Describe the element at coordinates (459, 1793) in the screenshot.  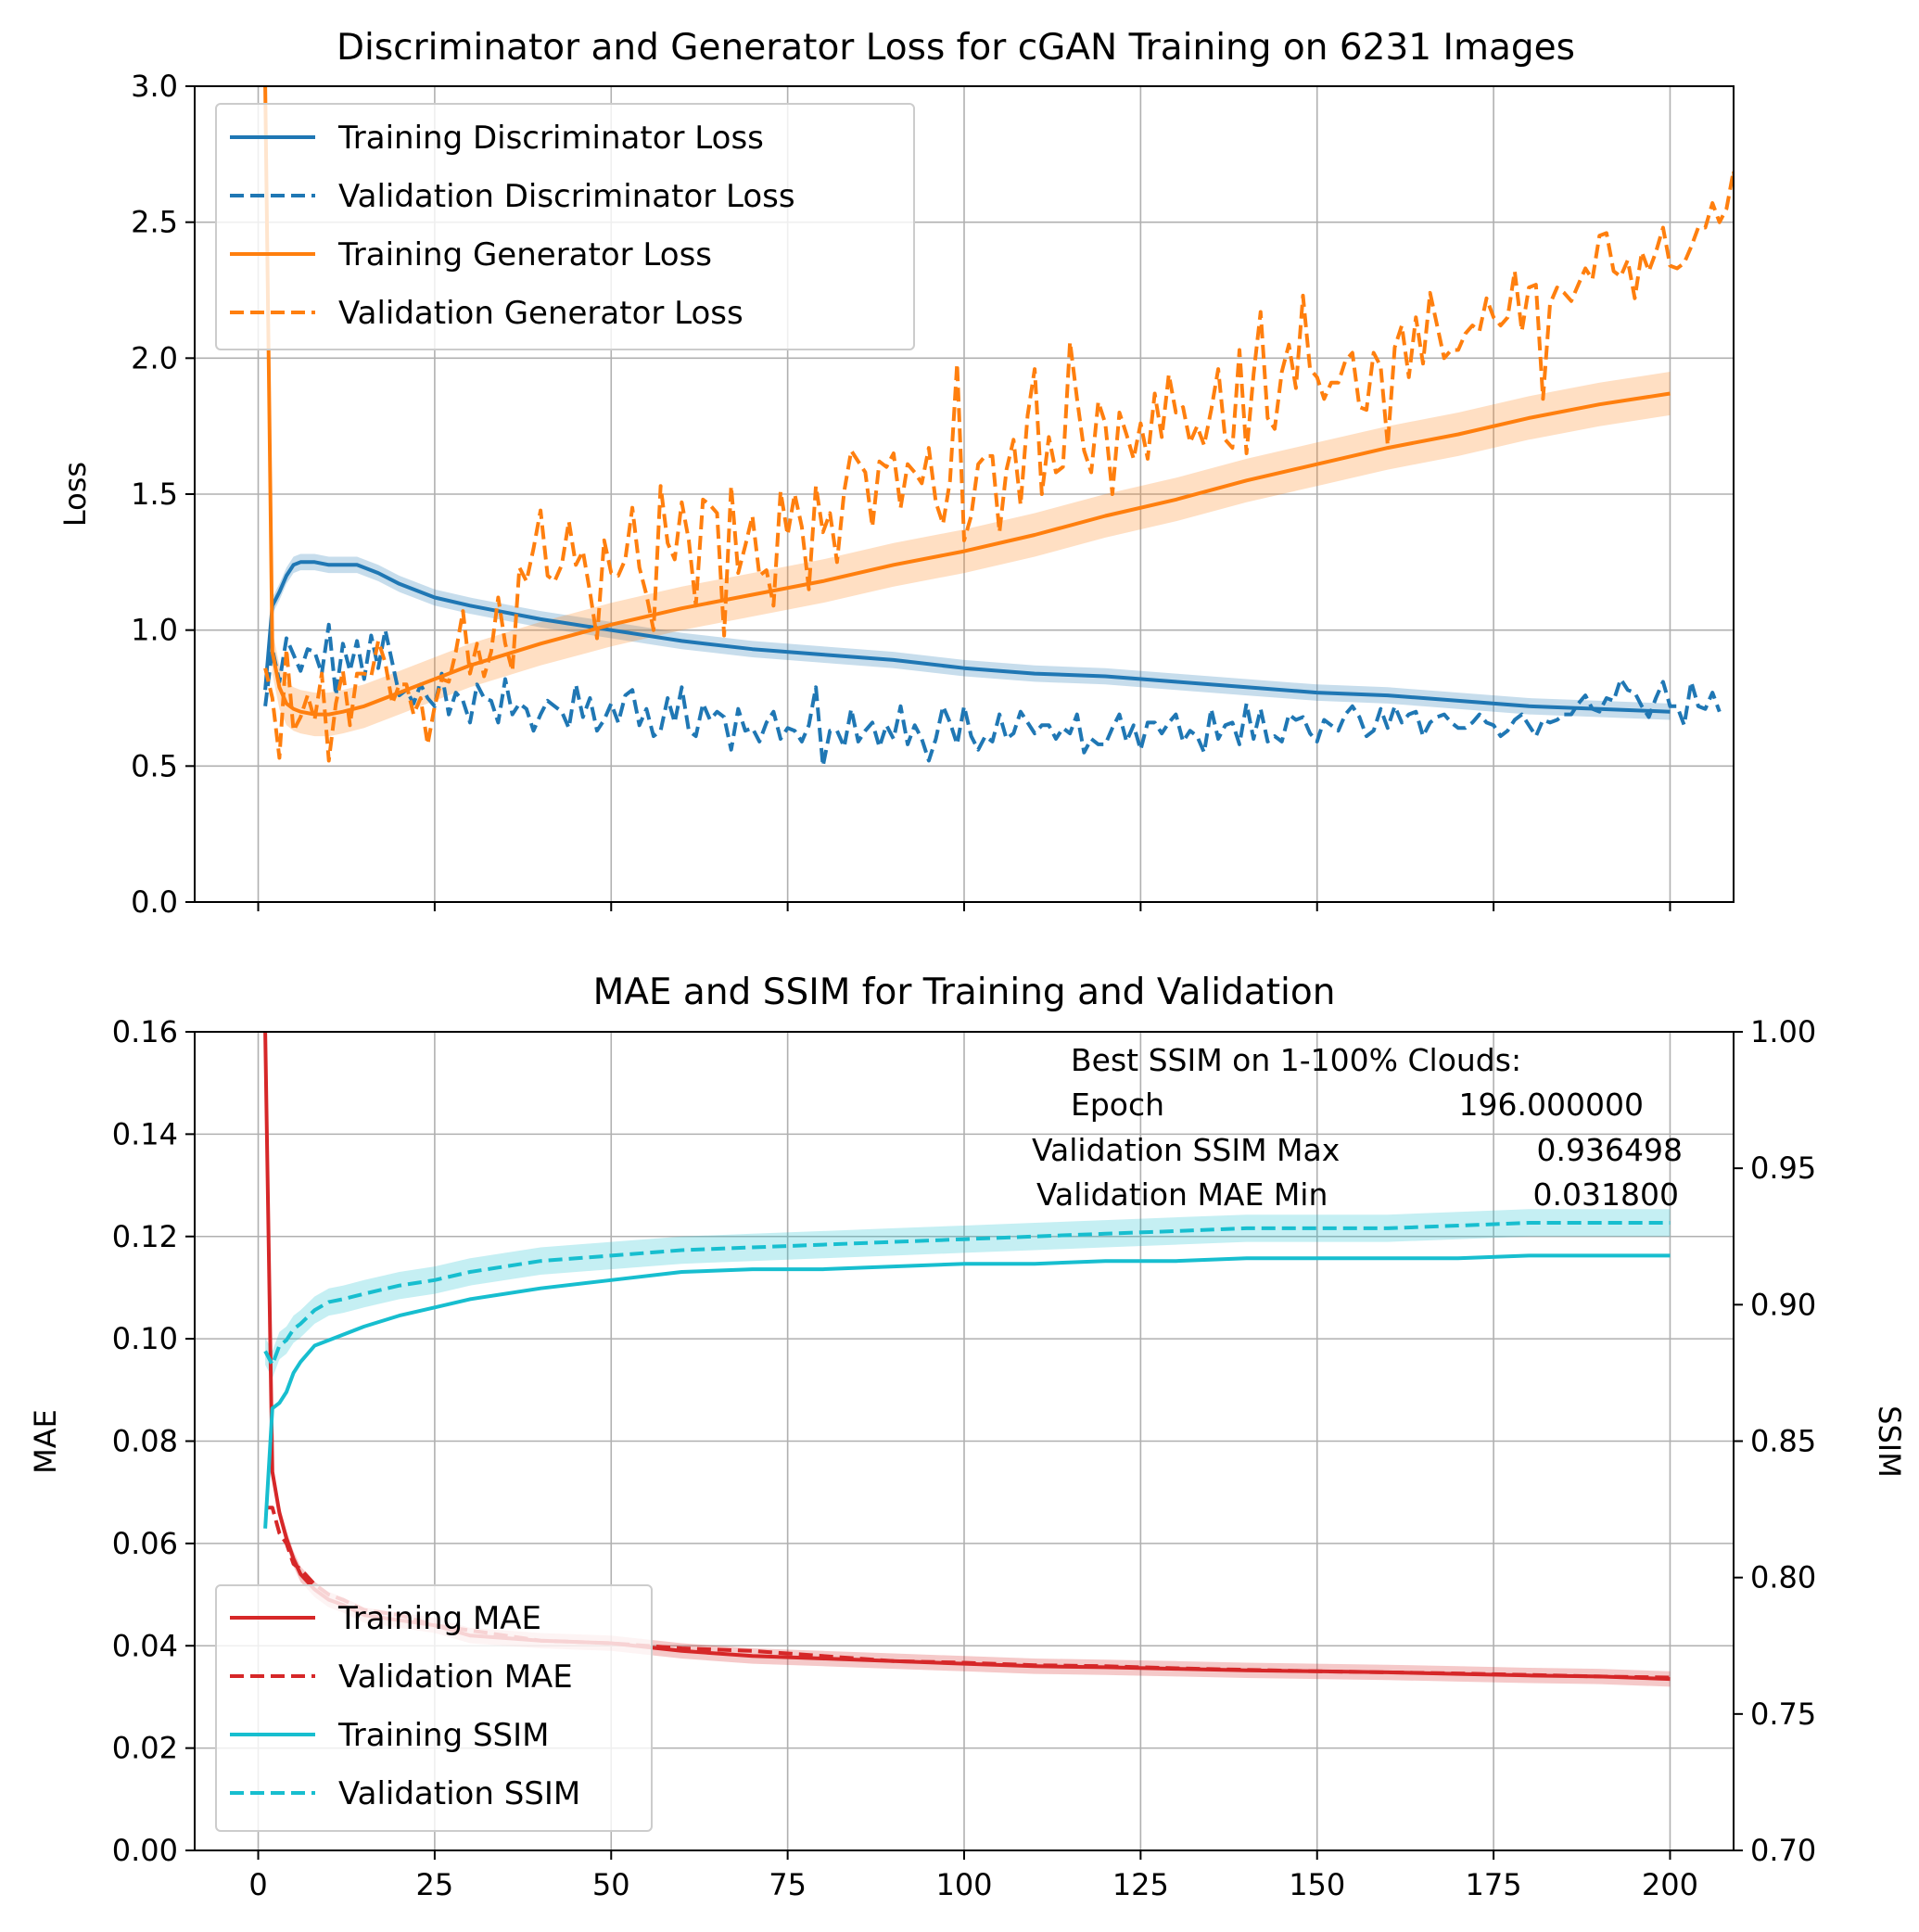
I see `legend-label-val-ssim: Validation SSIM` at that location.